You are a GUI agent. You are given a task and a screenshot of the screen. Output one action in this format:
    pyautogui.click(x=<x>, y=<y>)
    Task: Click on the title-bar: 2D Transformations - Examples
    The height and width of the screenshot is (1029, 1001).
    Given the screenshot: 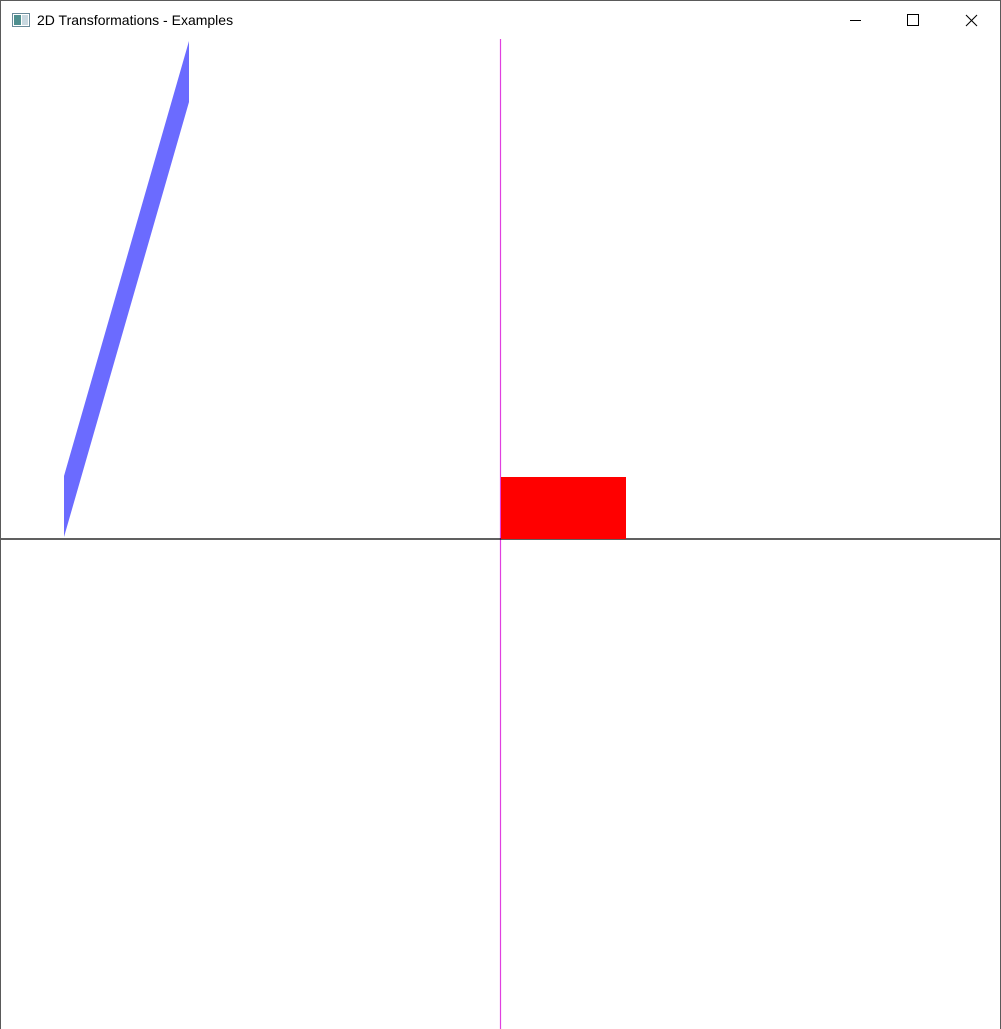 What is the action you would take?
    pyautogui.click(x=500, y=20)
    